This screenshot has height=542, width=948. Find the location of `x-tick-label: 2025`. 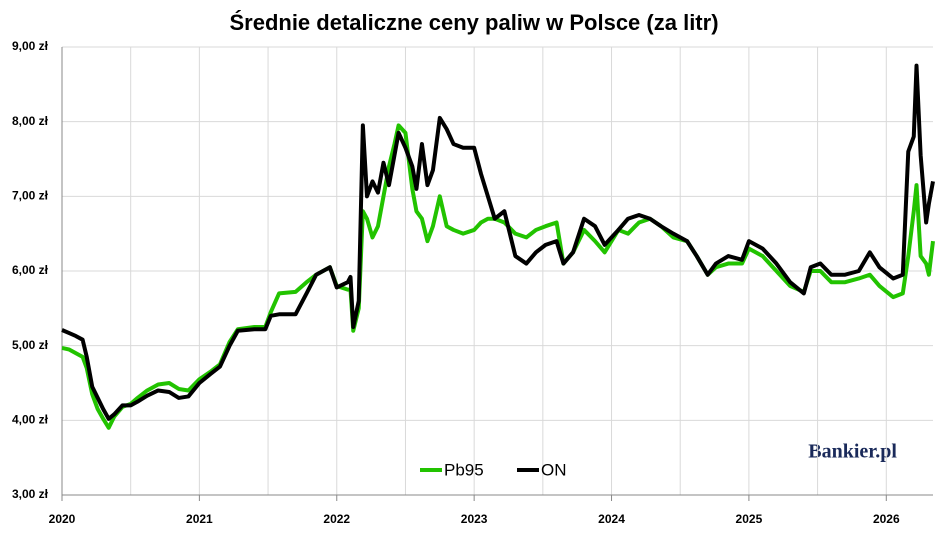

x-tick-label: 2025 is located at coordinates (749, 519).